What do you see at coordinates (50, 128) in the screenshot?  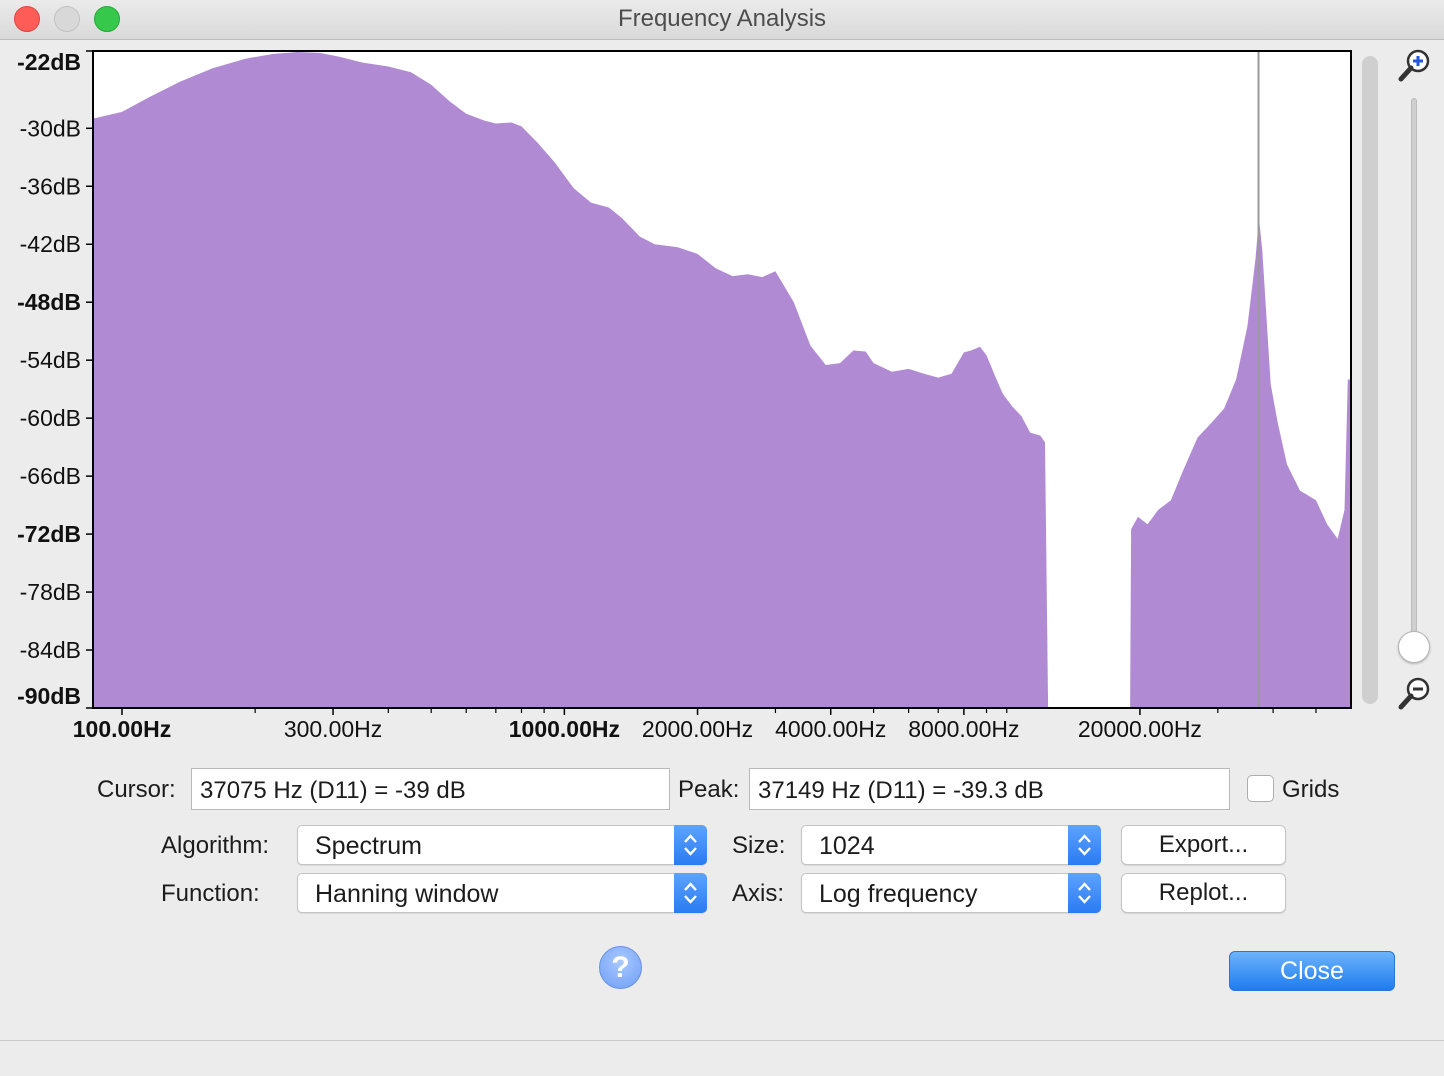 I see `y-tick-label: -30dB` at bounding box center [50, 128].